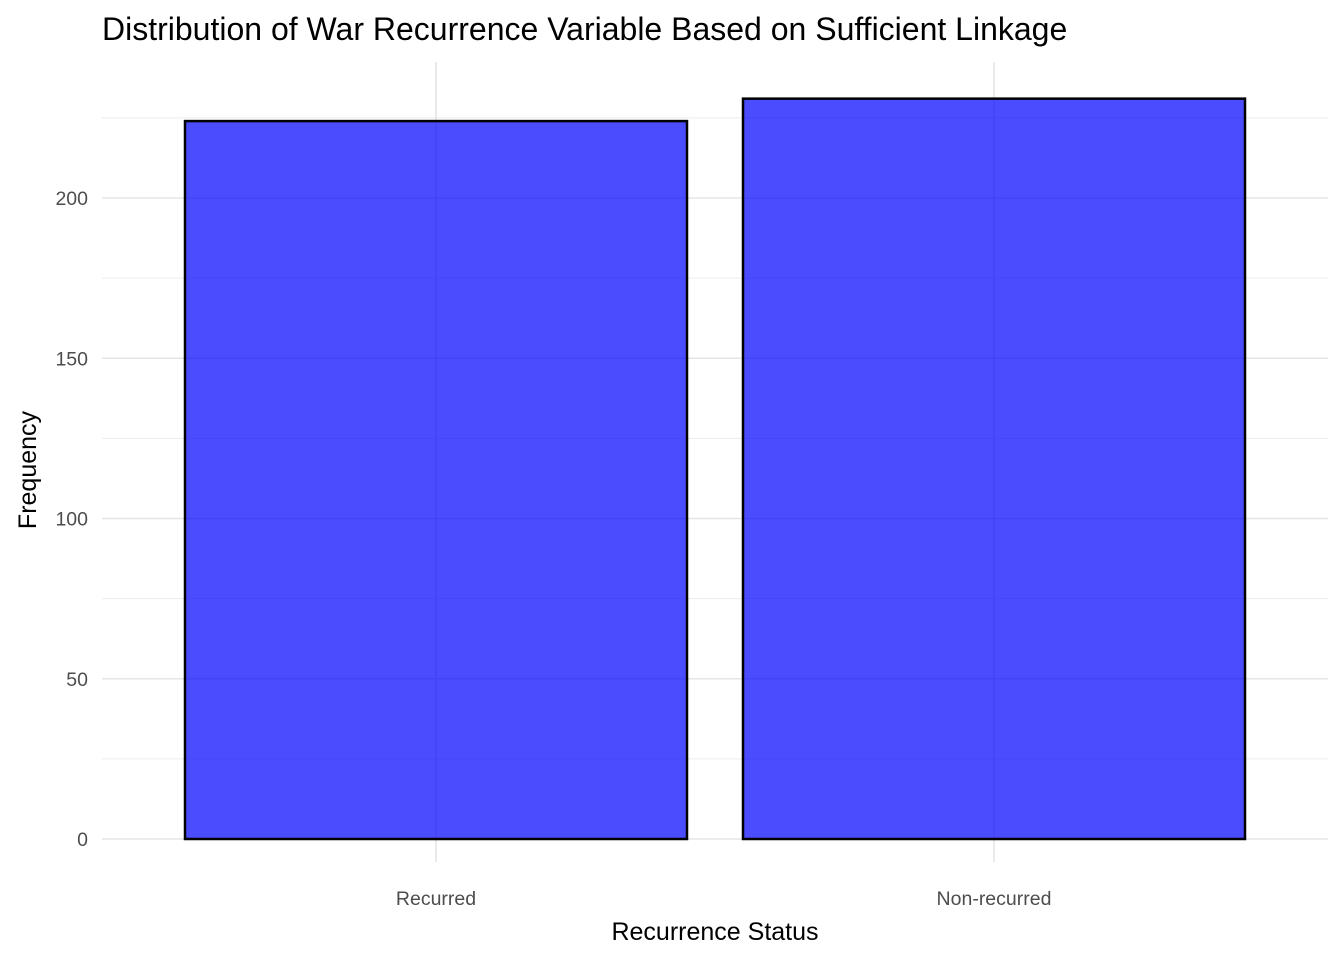 The width and height of the screenshot is (1344, 960). What do you see at coordinates (71, 199) in the screenshot?
I see `y-tick-label: 200` at bounding box center [71, 199].